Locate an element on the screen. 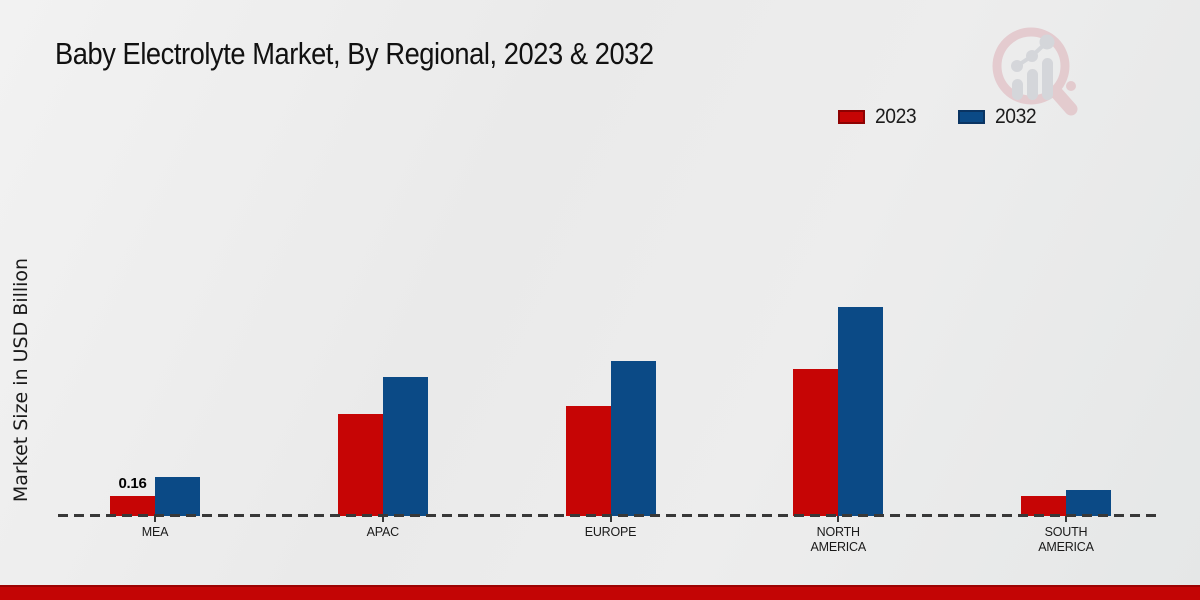 The height and width of the screenshot is (600, 1200). footer-accent-bar is located at coordinates (600, 592).